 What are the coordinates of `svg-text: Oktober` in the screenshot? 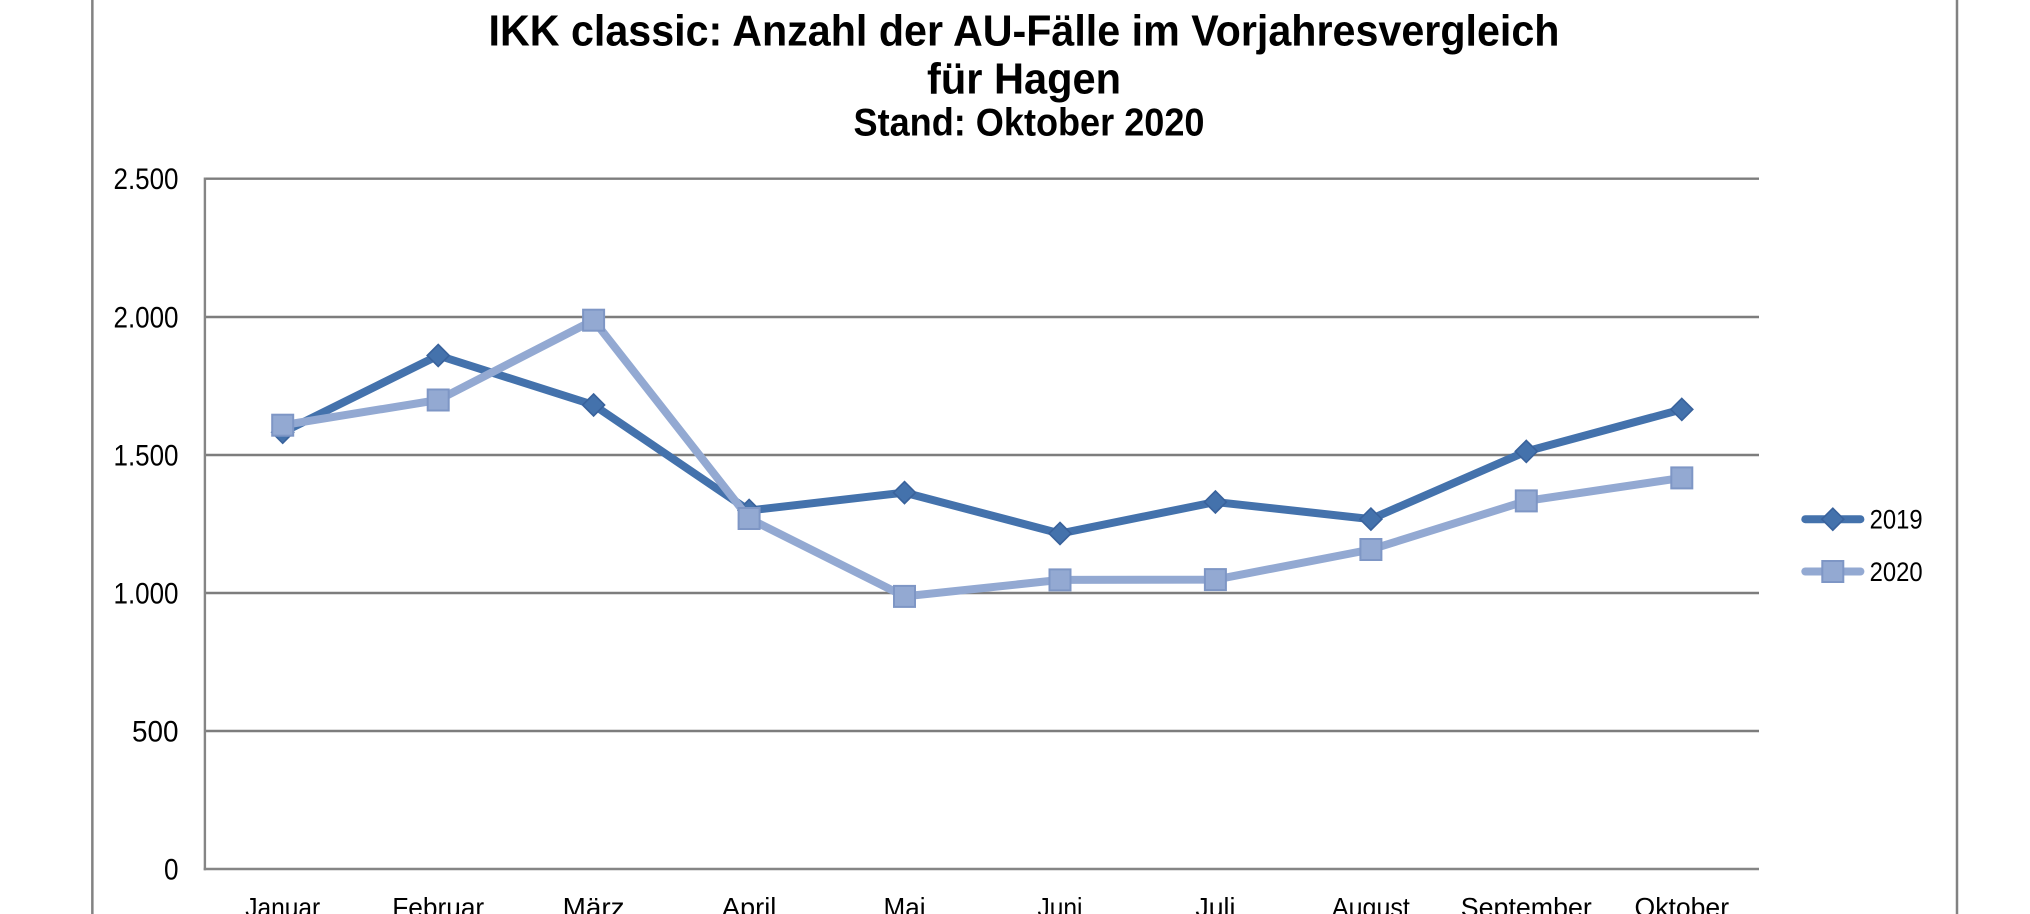 It's located at (1682, 903).